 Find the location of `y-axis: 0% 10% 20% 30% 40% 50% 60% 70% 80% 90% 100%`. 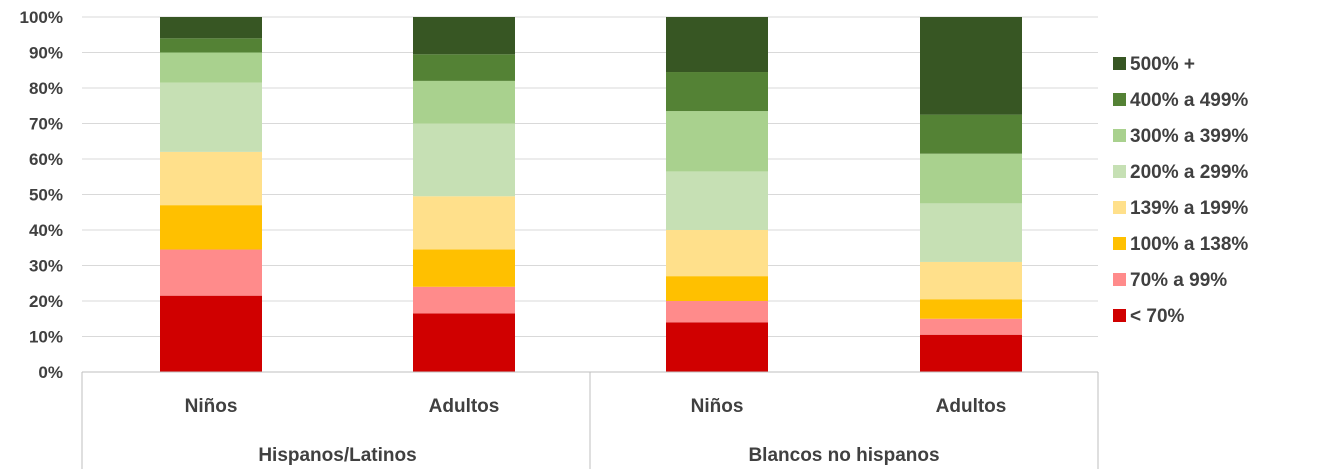

y-axis: 0% 10% 20% 30% 40% 50% 60% 70% 80% 90% 100% is located at coordinates (41, 195).